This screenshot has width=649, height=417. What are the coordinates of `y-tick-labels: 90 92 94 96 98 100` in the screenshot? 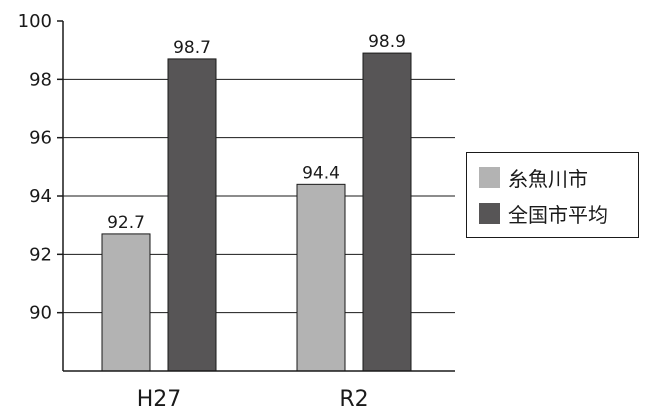 It's located at (35, 167).